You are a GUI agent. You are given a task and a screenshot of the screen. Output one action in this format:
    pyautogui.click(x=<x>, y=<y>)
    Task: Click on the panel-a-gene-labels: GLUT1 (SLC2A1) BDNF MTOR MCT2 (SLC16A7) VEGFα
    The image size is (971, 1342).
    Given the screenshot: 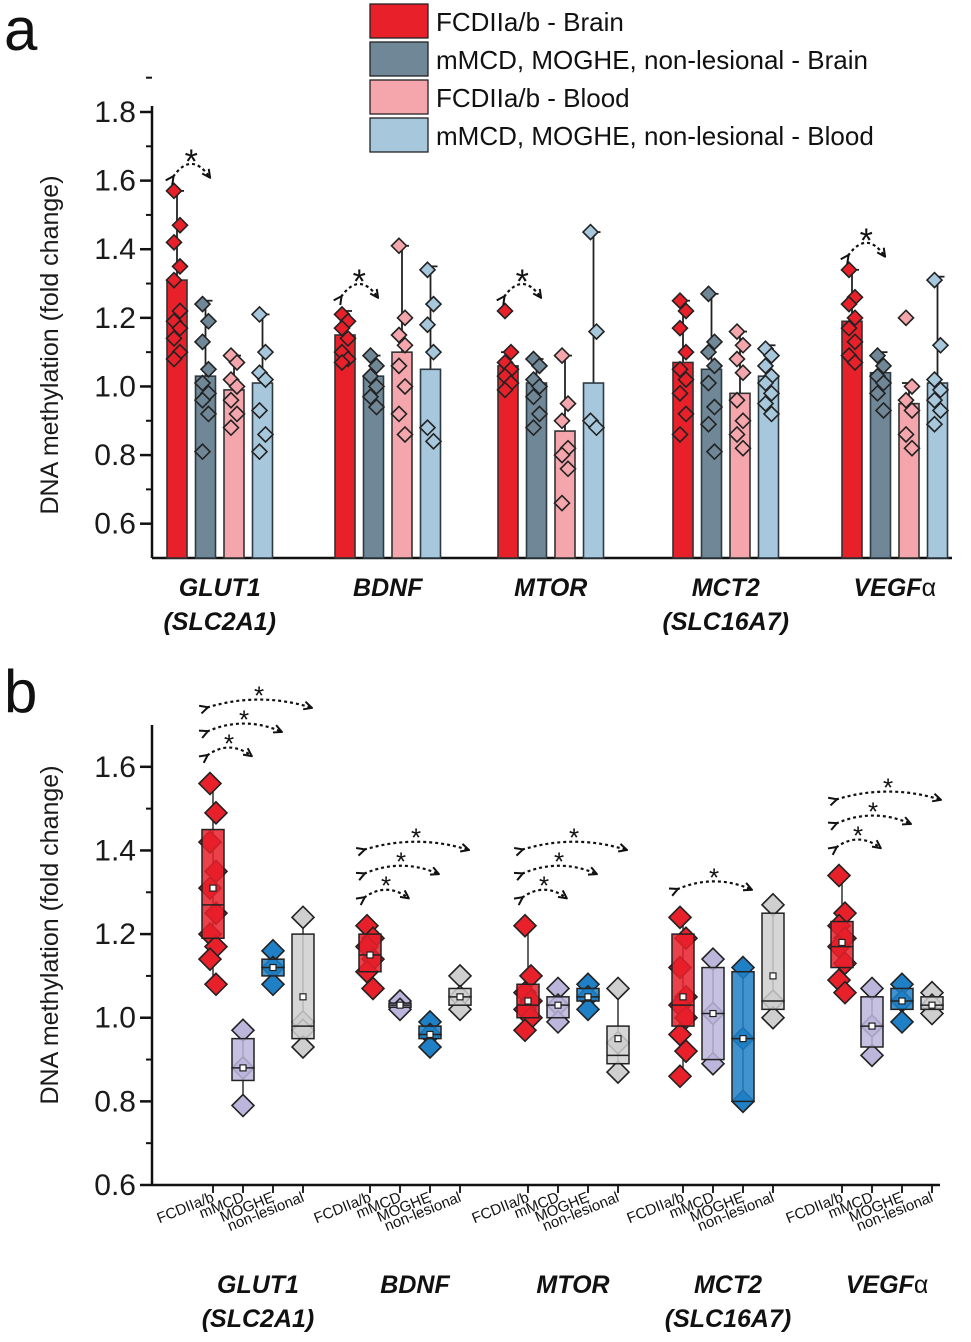 What is the action you would take?
    pyautogui.click(x=549, y=605)
    